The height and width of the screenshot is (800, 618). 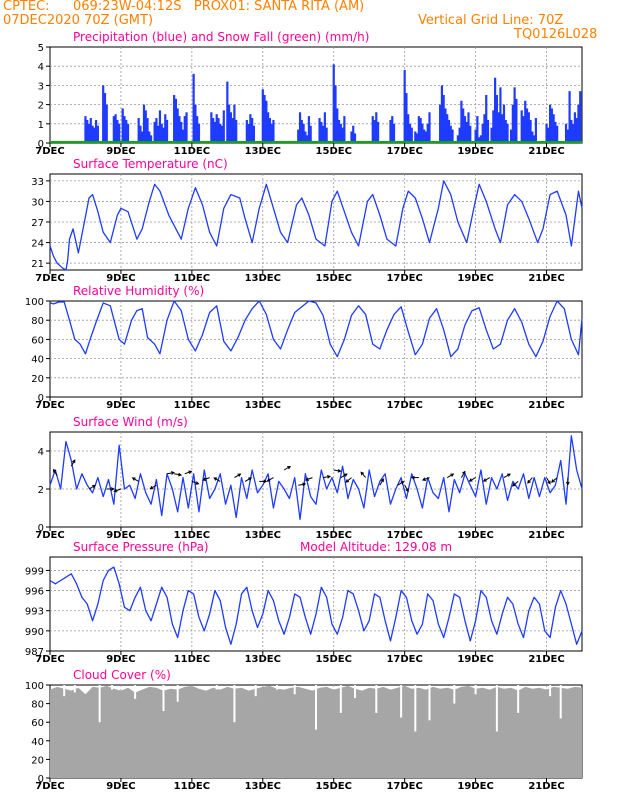 What do you see at coordinates (120, 278) in the screenshot?
I see `x-tick-label: 9DEC` at bounding box center [120, 278].